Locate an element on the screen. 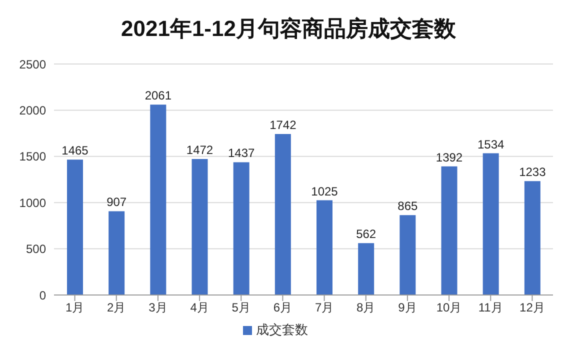 This screenshot has height=347, width=577. y-tick-label: 1000 is located at coordinates (32, 203).